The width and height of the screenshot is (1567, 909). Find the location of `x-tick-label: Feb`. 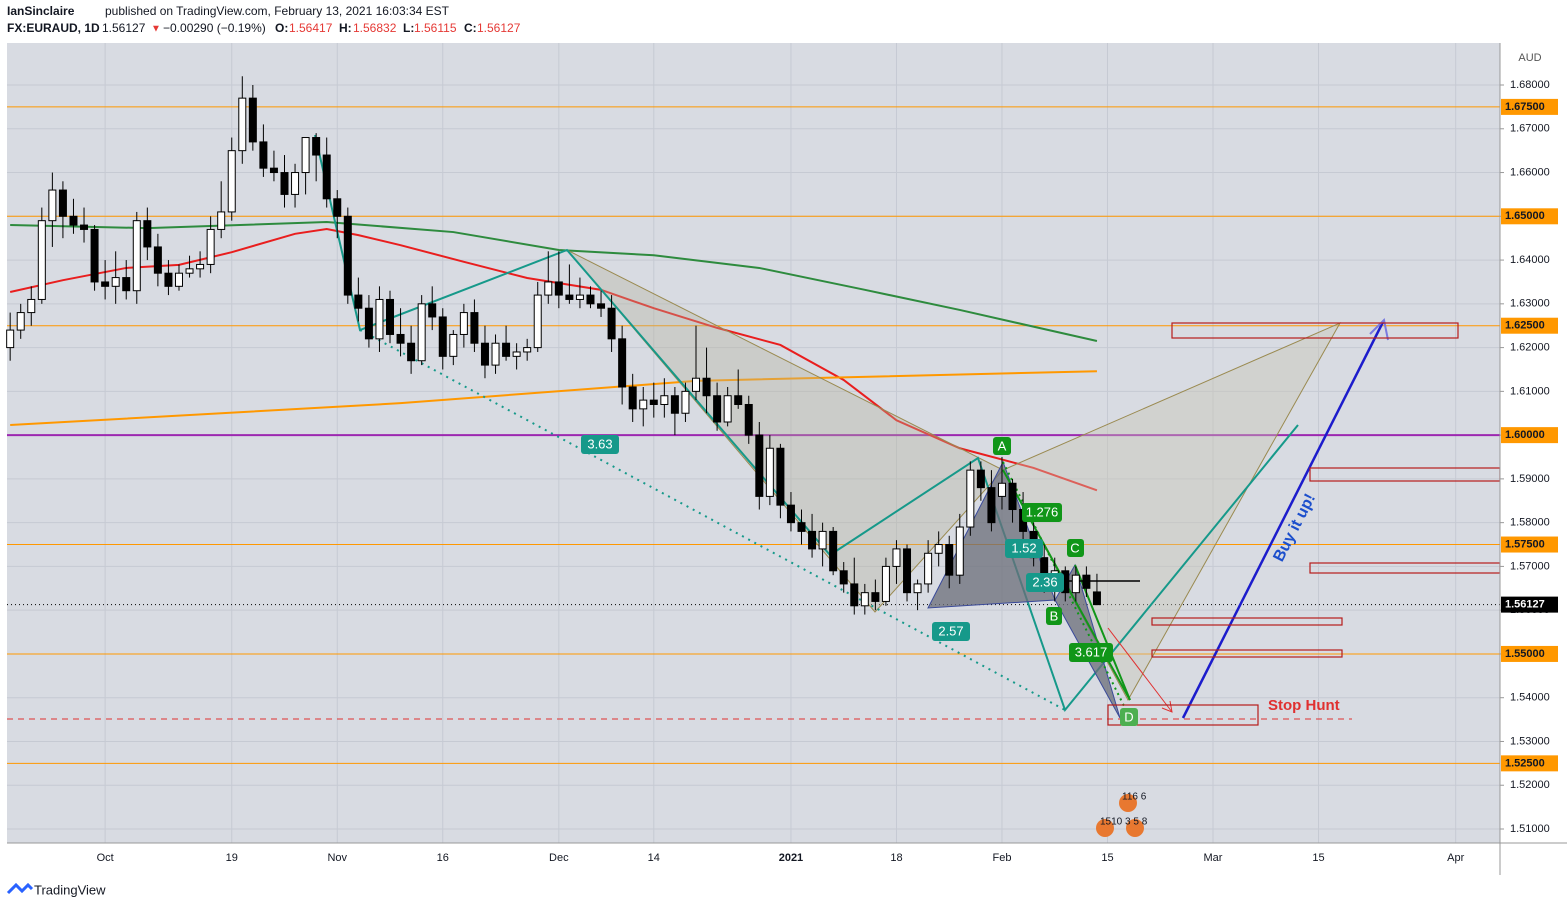

x-tick-label: Feb is located at coordinates (1001, 858).